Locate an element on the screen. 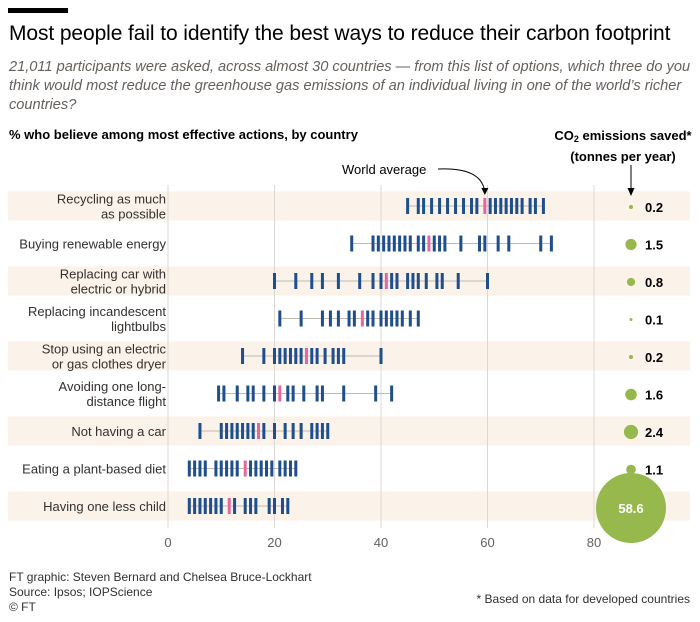  row-label-line: as possible is located at coordinates (133, 214).